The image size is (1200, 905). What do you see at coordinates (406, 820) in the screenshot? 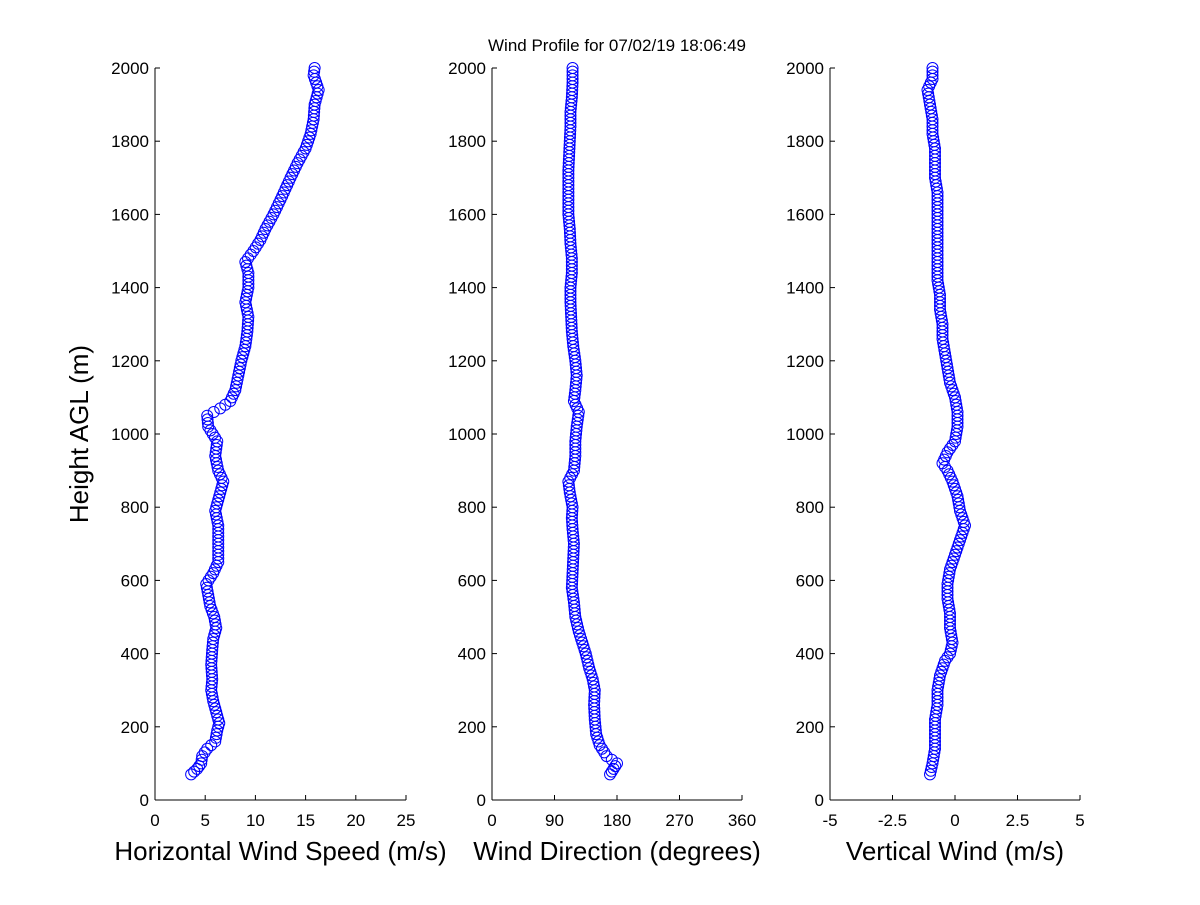
I see `x-tick-label: 25` at bounding box center [406, 820].